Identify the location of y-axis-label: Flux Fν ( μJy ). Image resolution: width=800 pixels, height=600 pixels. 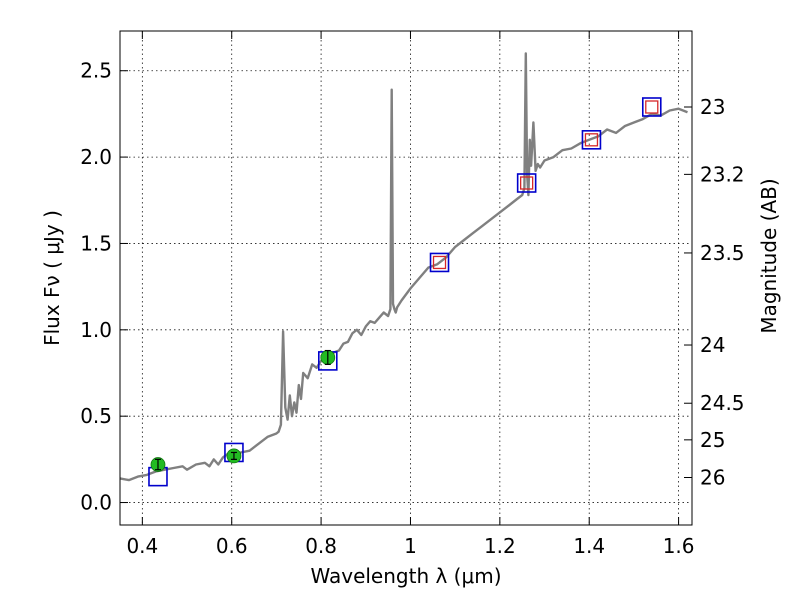
(52, 278).